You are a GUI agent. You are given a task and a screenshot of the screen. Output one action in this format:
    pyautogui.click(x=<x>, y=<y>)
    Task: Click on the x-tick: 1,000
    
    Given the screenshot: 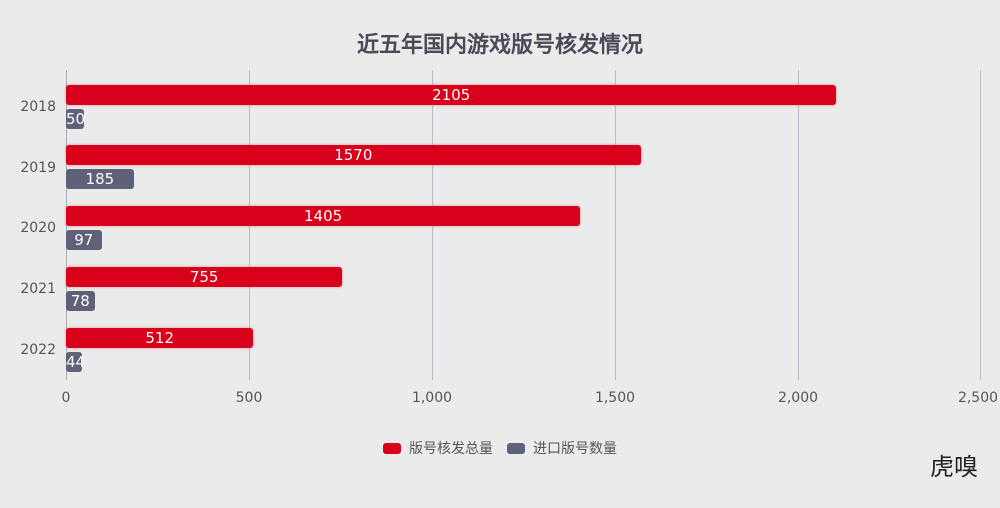 What is the action you would take?
    pyautogui.click(x=432, y=398)
    